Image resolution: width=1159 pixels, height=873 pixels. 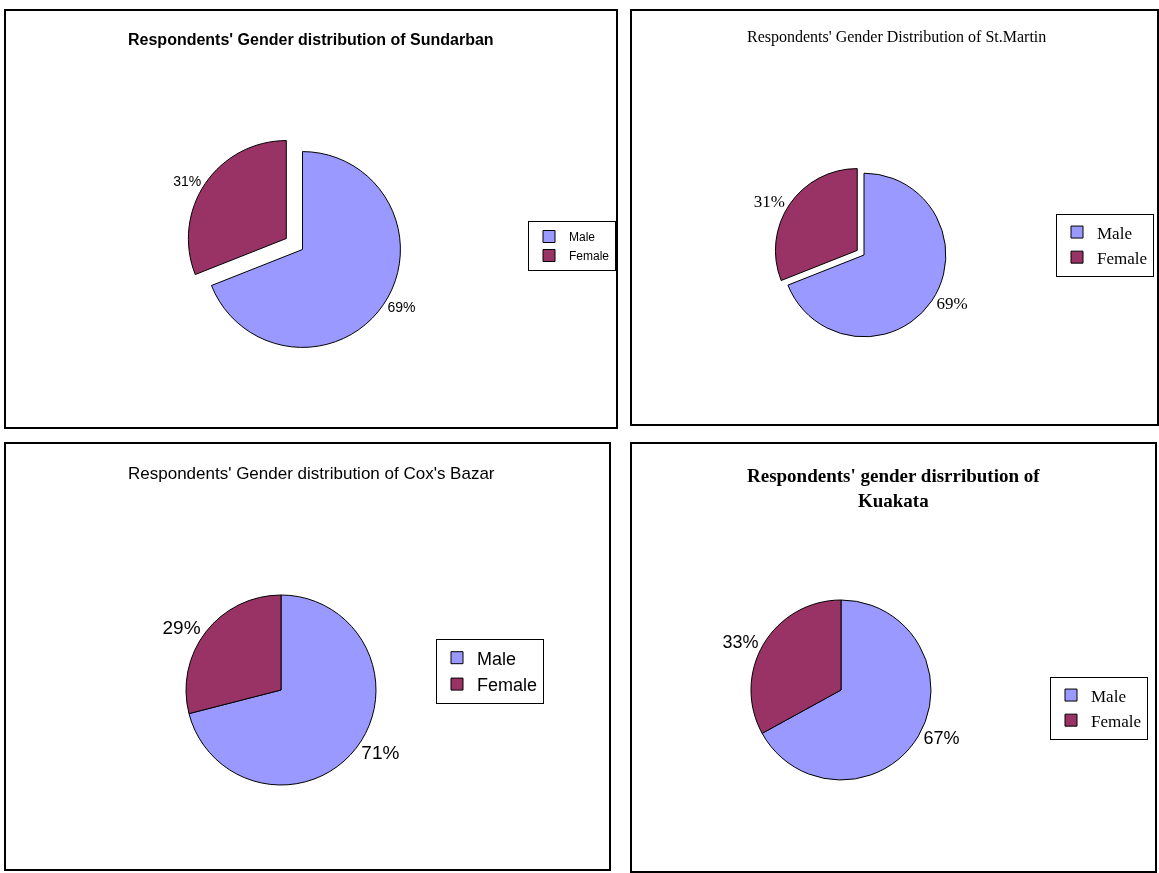 What do you see at coordinates (181, 628) in the screenshot?
I see `data-label: 29%` at bounding box center [181, 628].